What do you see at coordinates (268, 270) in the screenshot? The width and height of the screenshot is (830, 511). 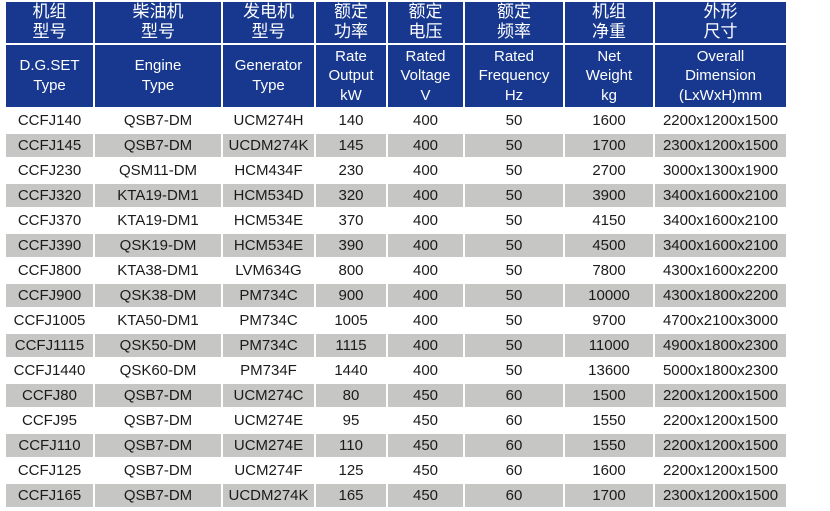 I see `table-cell: LVM634G` at bounding box center [268, 270].